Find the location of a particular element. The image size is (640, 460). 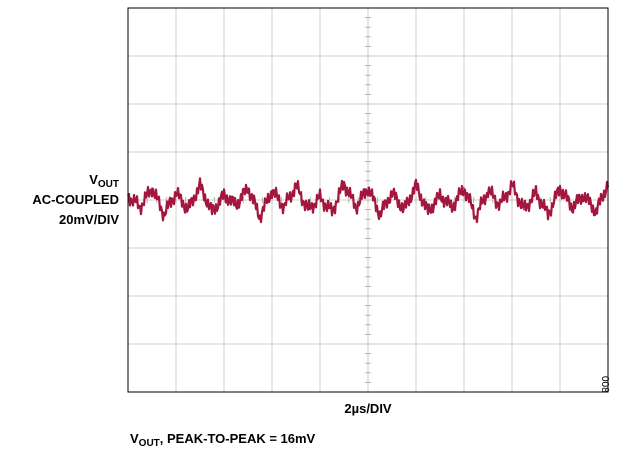

channel-label: VOUT AC-COUPLED 20mV/DIV is located at coordinates (75, 202).